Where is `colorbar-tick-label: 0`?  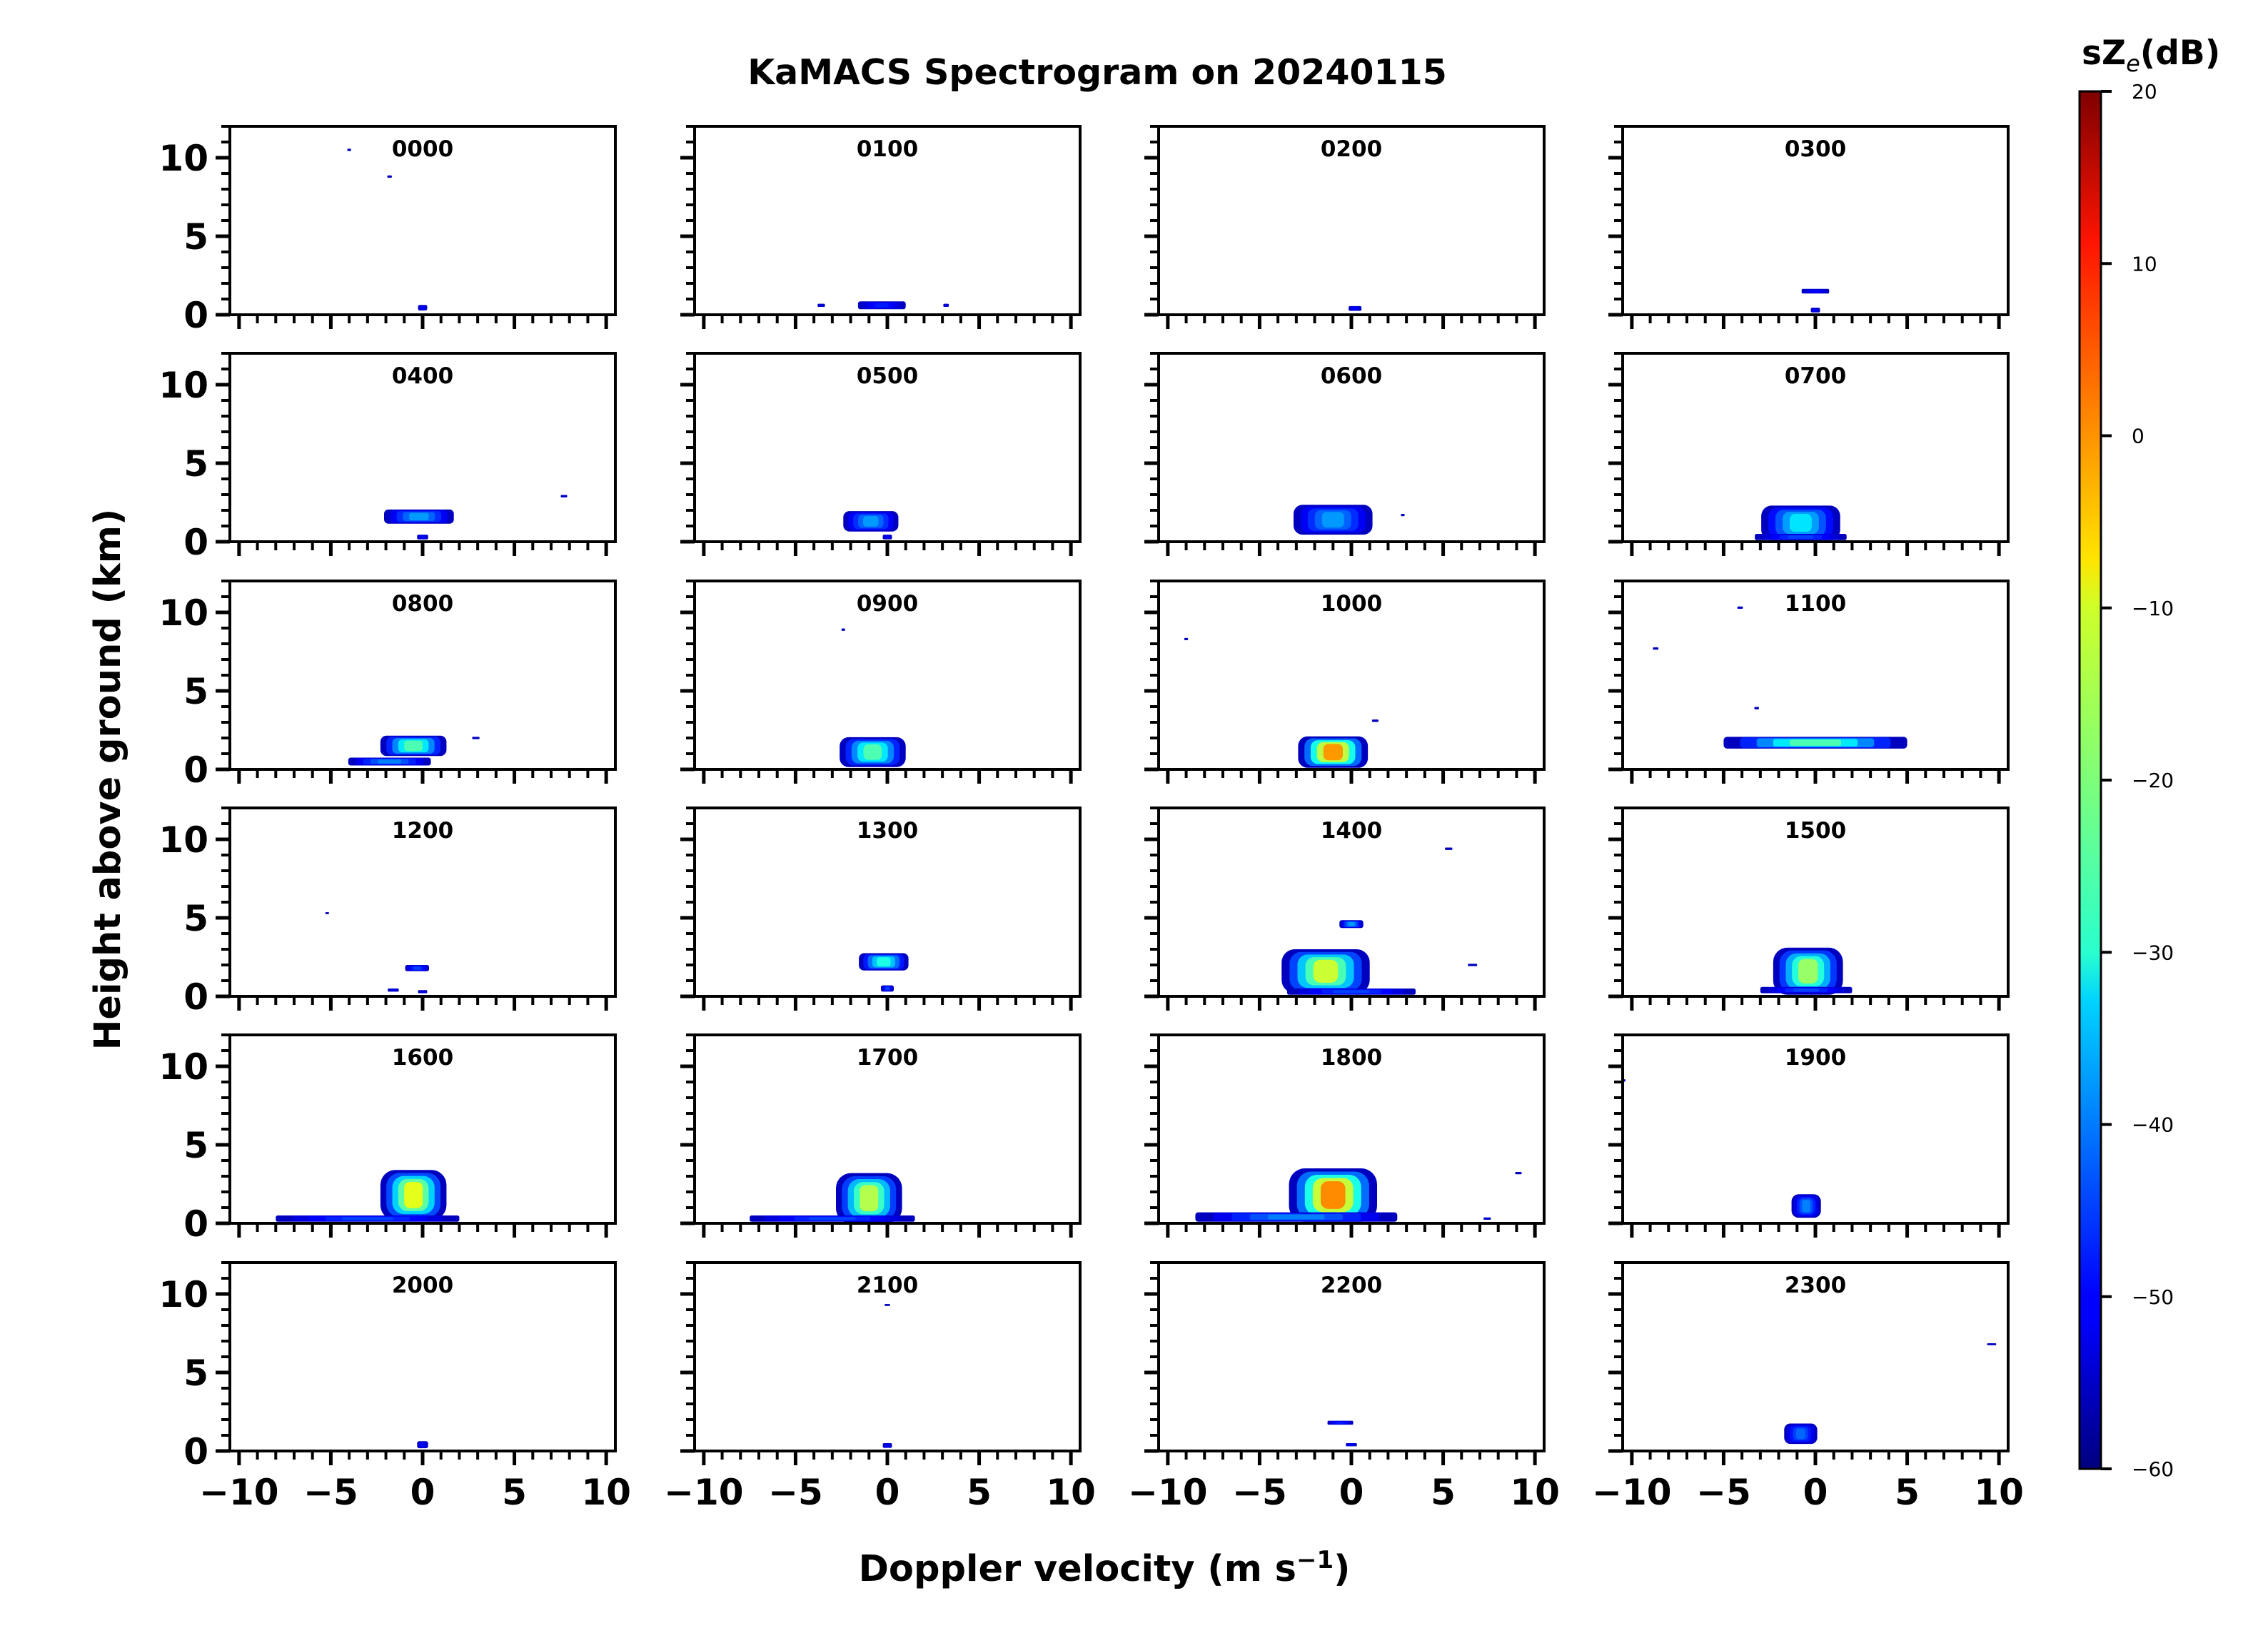 colorbar-tick-label: 0 is located at coordinates (2138, 436).